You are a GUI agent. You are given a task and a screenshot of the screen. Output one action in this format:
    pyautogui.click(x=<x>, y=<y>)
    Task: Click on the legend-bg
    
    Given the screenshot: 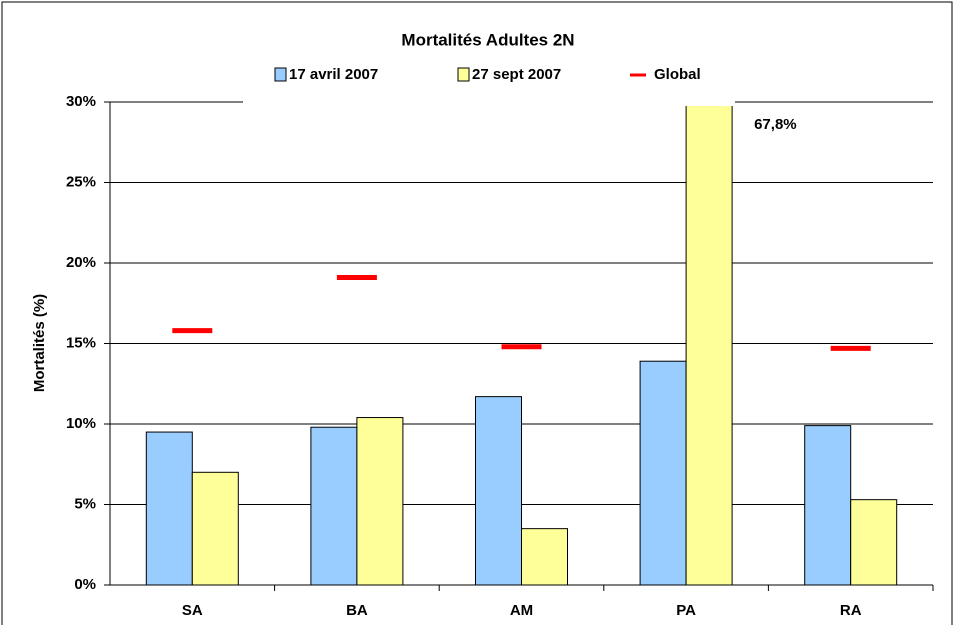 What is the action you would take?
    pyautogui.click(x=489, y=84)
    